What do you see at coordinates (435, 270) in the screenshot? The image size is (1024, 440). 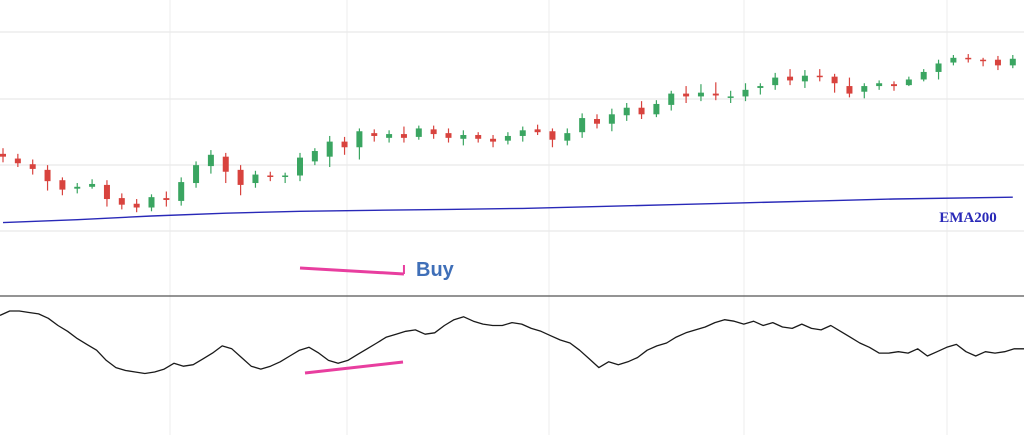 I see `buy-signal-label: Buy` at bounding box center [435, 270].